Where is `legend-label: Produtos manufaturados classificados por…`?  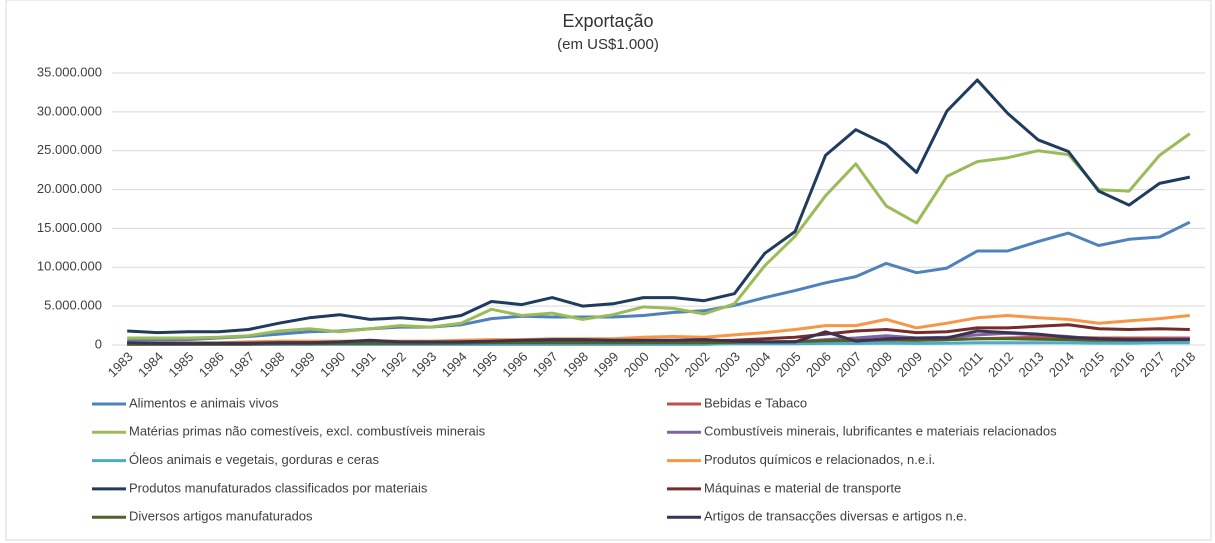
legend-label: Produtos manufaturados classificados por… is located at coordinates (278, 487).